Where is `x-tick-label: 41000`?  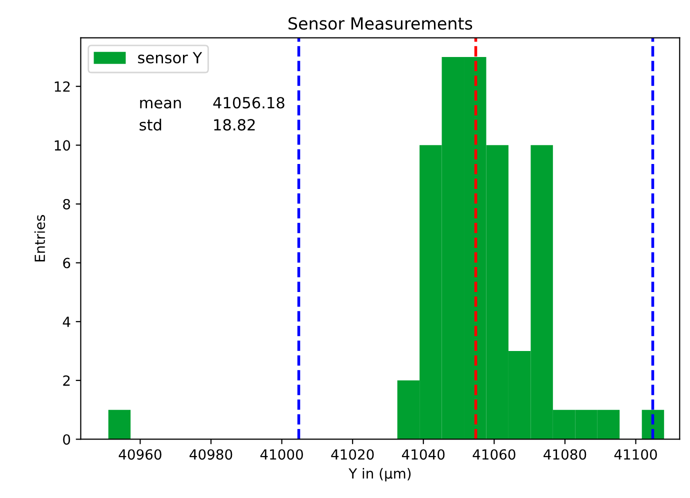
x-tick-label: 41000 is located at coordinates (281, 454).